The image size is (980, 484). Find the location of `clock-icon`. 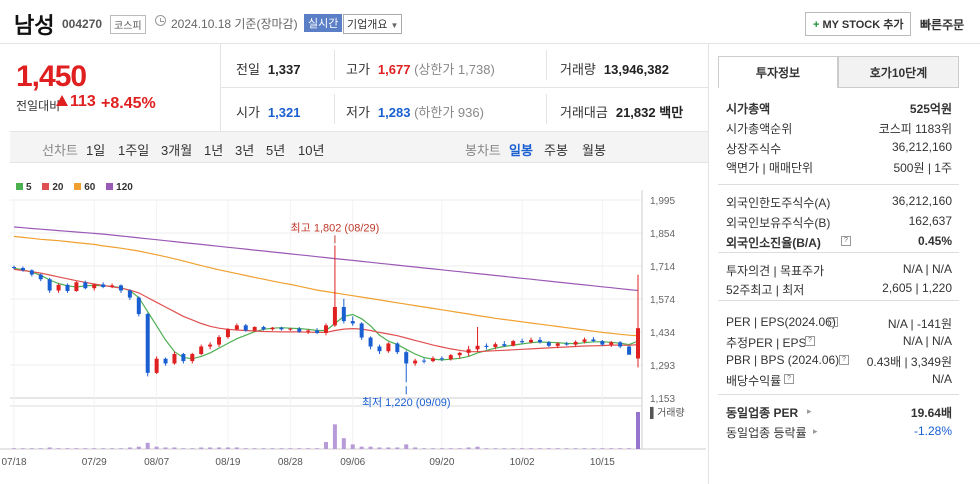

clock-icon is located at coordinates (160, 20).